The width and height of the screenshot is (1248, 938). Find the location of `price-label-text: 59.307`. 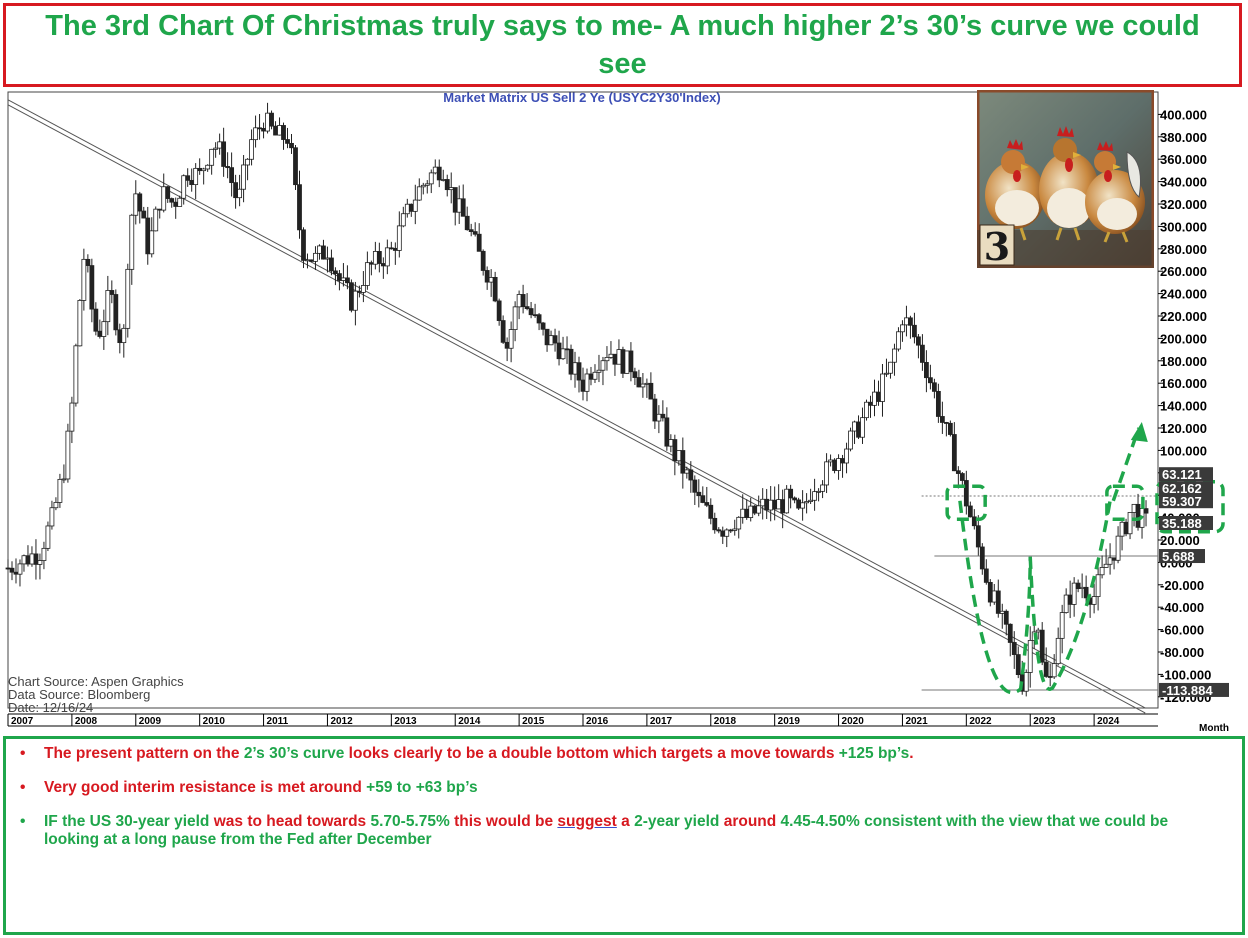

price-label-text: 59.307 is located at coordinates (1182, 501).